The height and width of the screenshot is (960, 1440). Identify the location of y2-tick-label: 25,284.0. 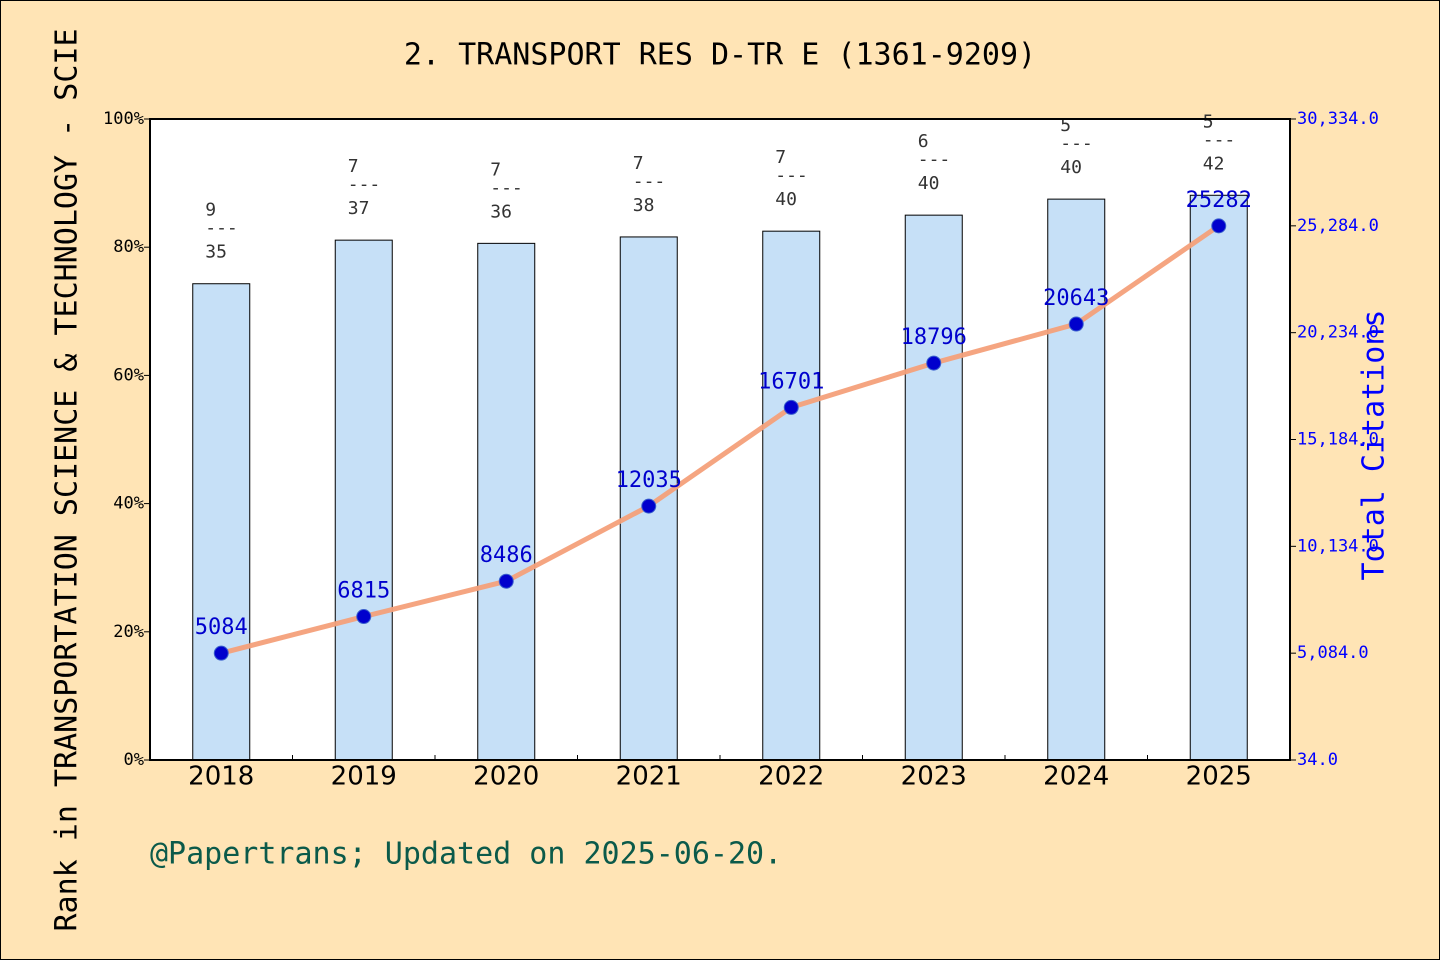
(1338, 226).